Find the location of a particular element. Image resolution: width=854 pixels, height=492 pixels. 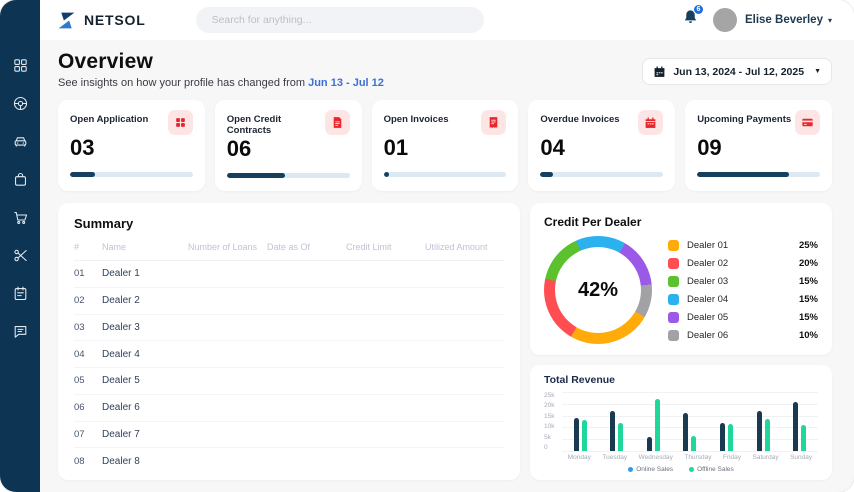

sidebar-item-driving is located at coordinates (20, 103).